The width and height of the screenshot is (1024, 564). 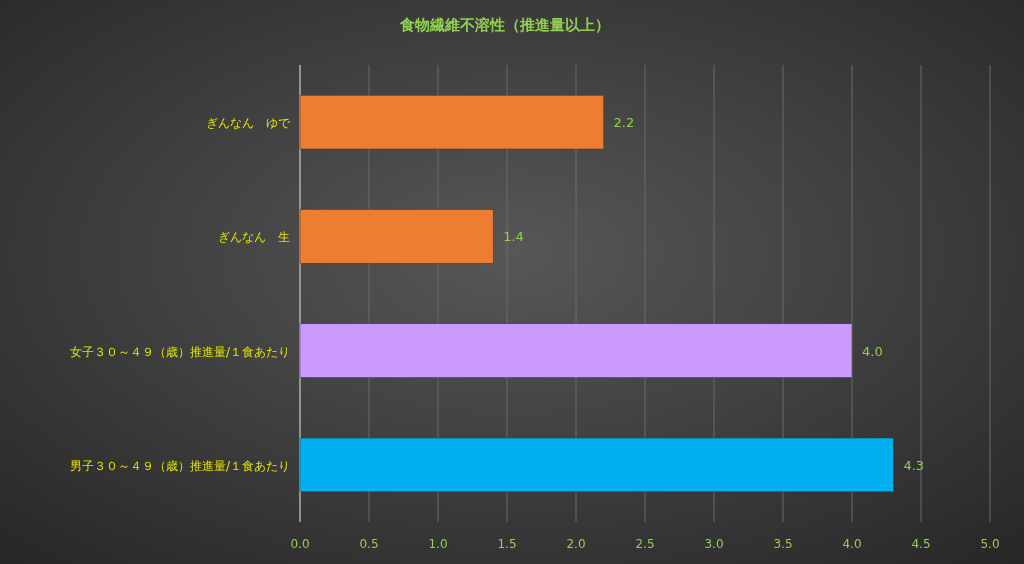 I want to click on y-tick-label: 男子３０～４９（歳）推進量/１食あたり, so click(x=179, y=465).